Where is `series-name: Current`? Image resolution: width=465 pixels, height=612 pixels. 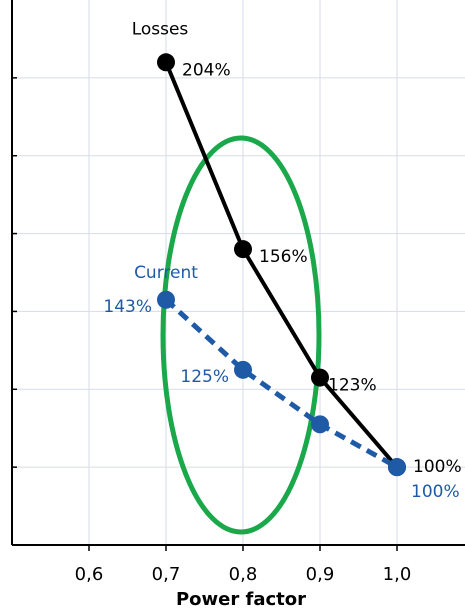 series-name: Current is located at coordinates (166, 273).